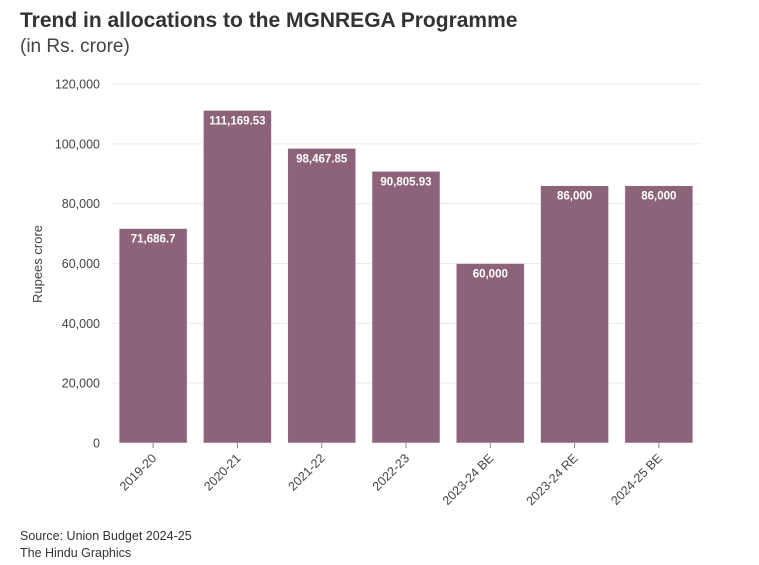 Image resolution: width=759 pixels, height=565 pixels. I want to click on x-tick-label: 2020-21, so click(222, 472).